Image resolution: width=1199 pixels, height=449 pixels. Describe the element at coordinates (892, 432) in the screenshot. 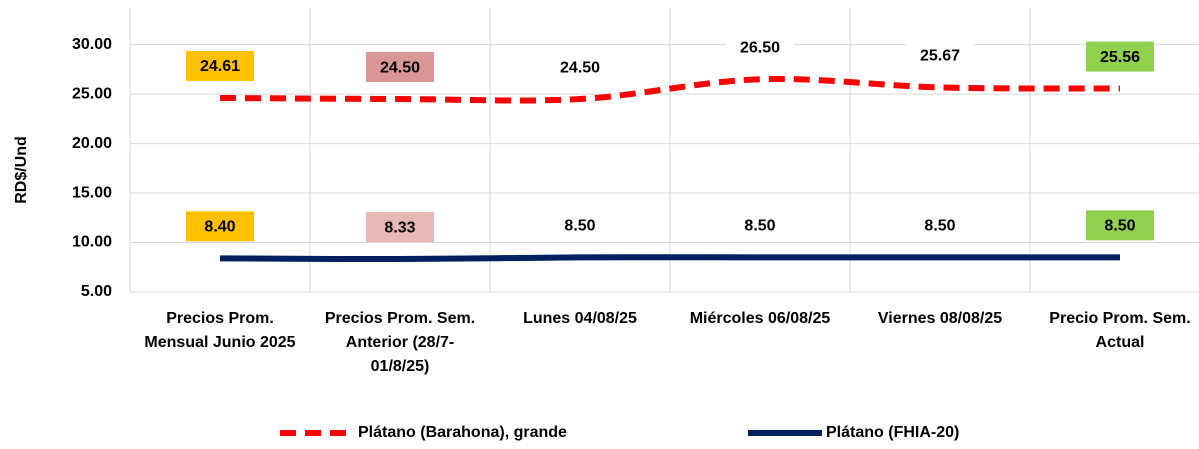

I see `legend-label: Plátano (FHIA-20)` at that location.